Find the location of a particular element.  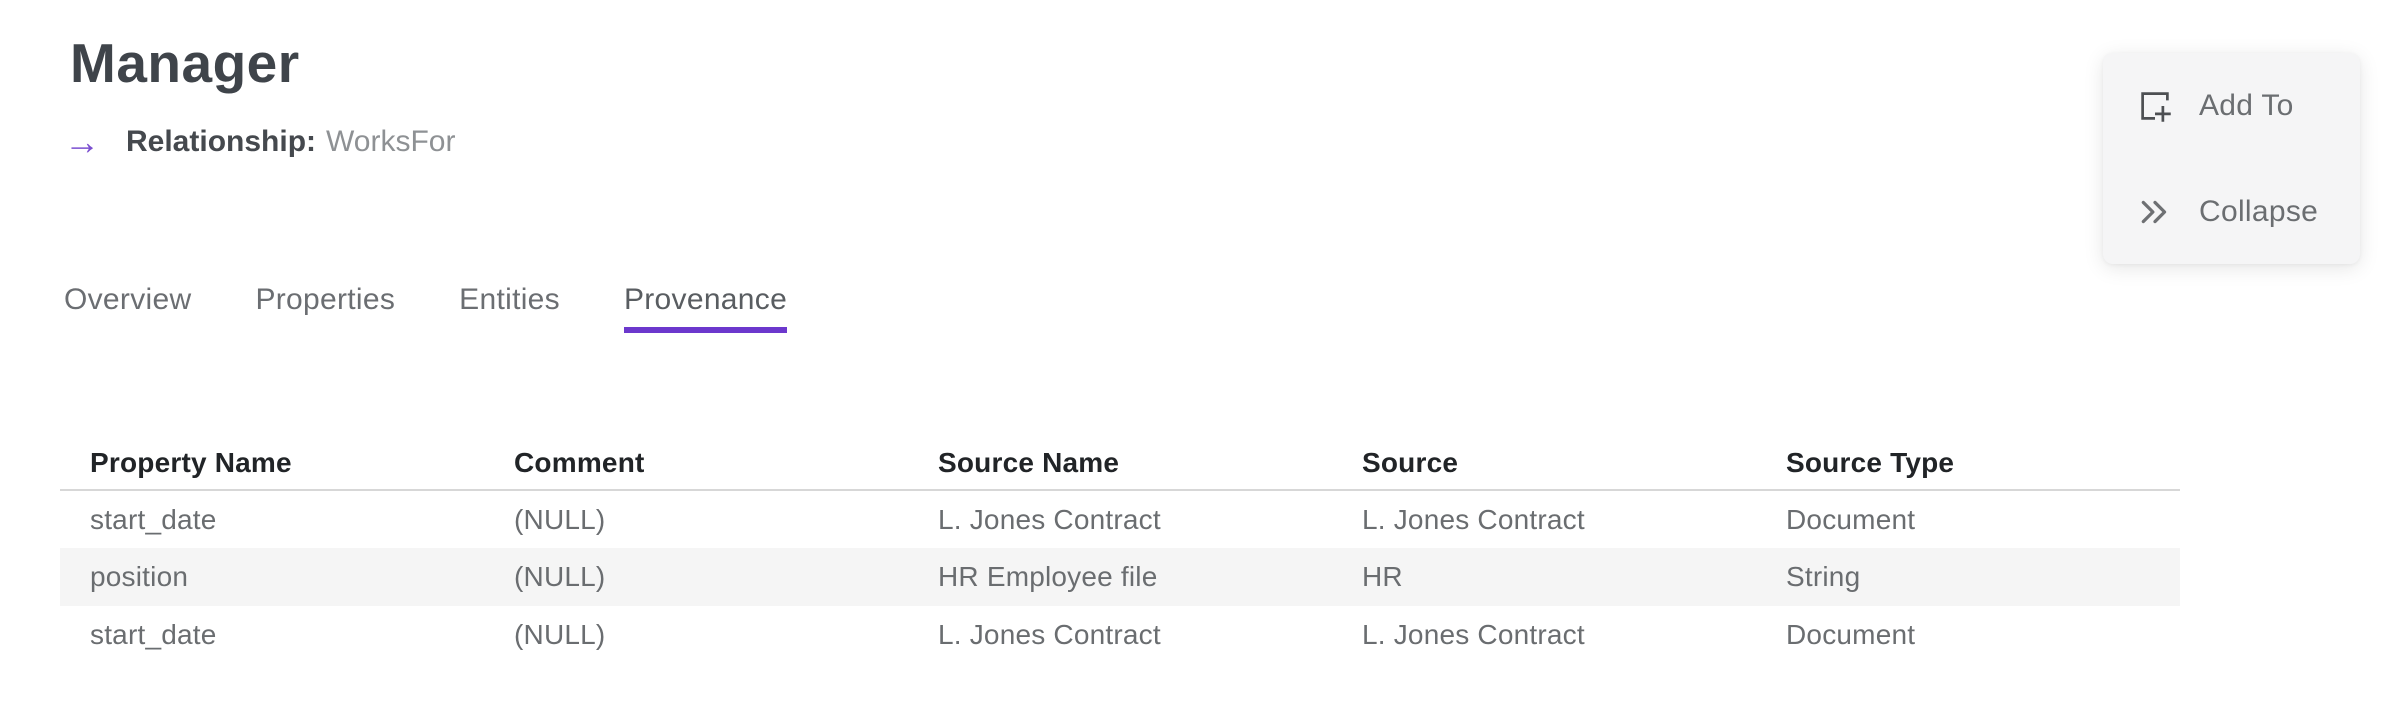

column-header-property-name: Property Name is located at coordinates (272, 463).